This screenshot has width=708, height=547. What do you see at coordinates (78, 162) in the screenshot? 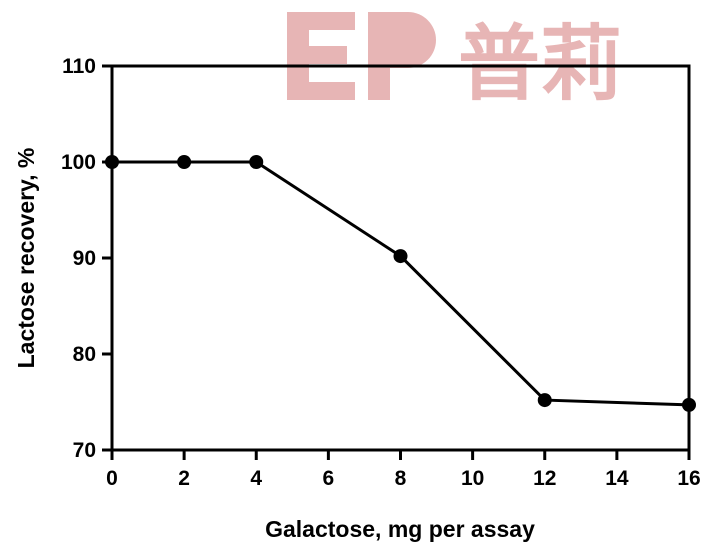
I see `y-tick-label: 100` at bounding box center [78, 162].